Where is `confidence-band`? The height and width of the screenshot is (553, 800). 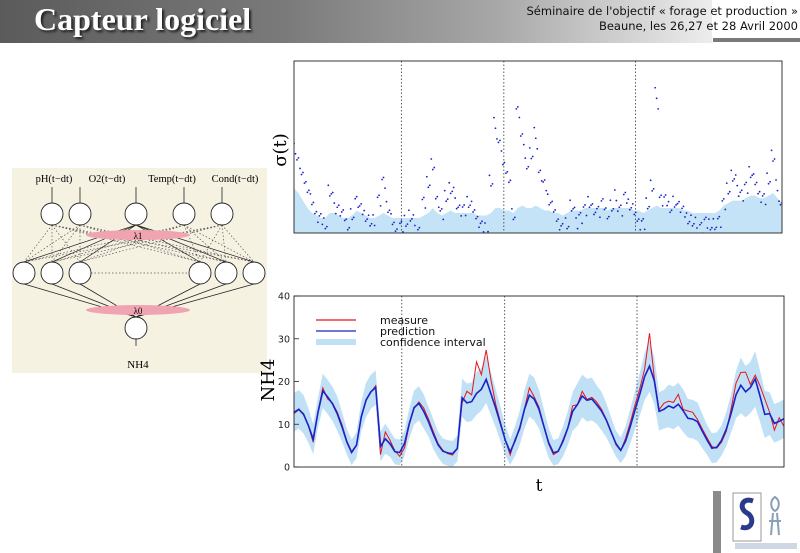
confidence-band is located at coordinates (539, 403).